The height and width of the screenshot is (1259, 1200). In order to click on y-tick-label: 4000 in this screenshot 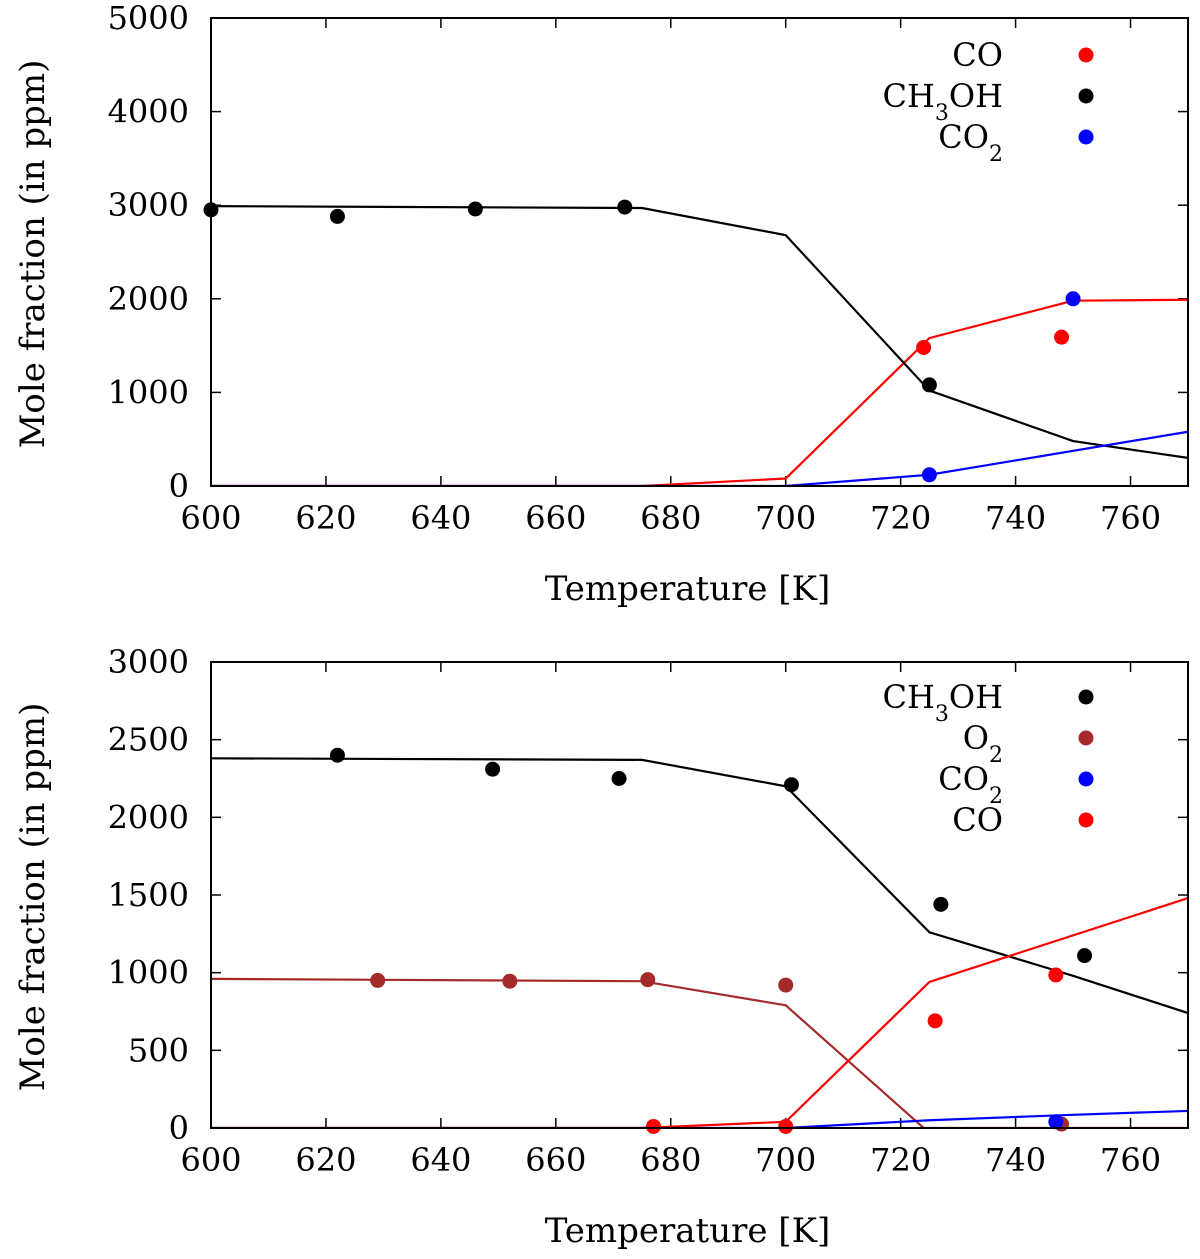, I will do `click(148, 112)`.